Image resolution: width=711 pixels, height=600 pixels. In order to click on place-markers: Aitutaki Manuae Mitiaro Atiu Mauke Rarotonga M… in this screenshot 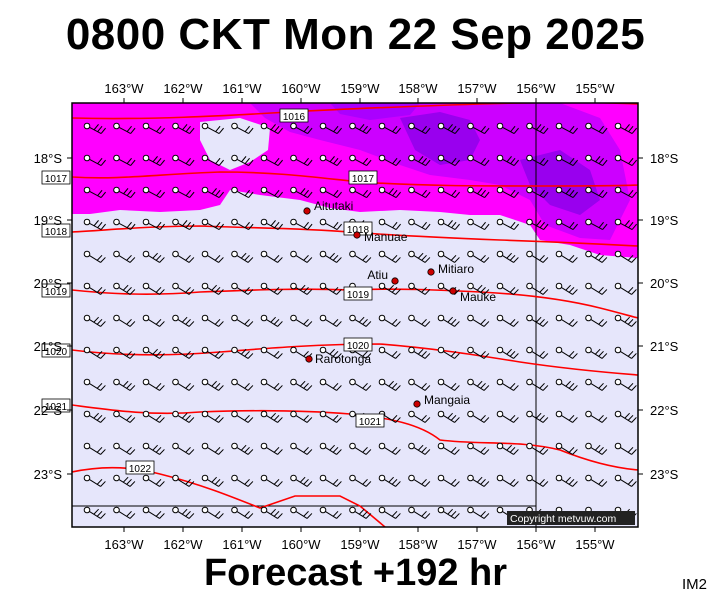, I will do `click(399, 303)`.